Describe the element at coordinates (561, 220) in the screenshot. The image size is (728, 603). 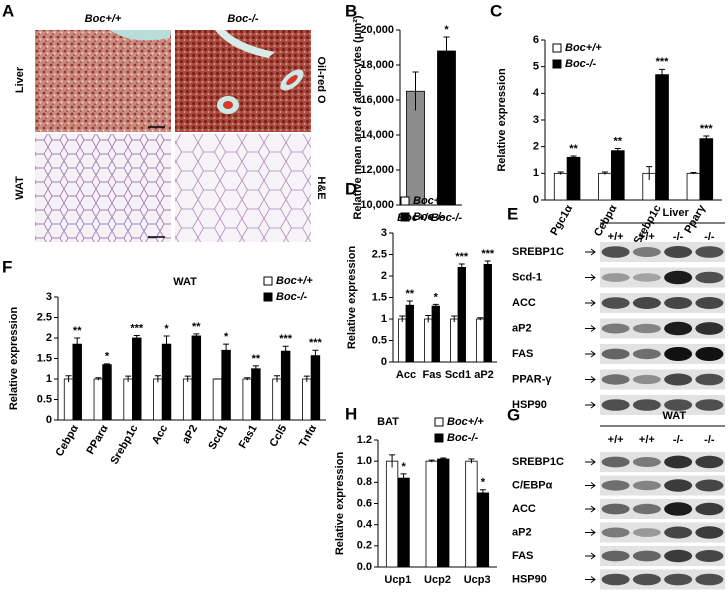
I see `x-tick-label: Pgc1α` at that location.